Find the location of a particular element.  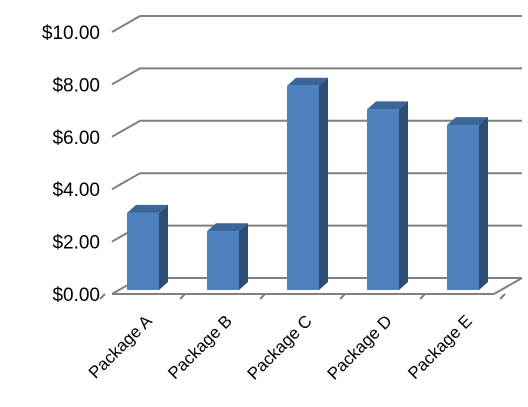

y-tick-label: $10.00 is located at coordinates (71, 33).